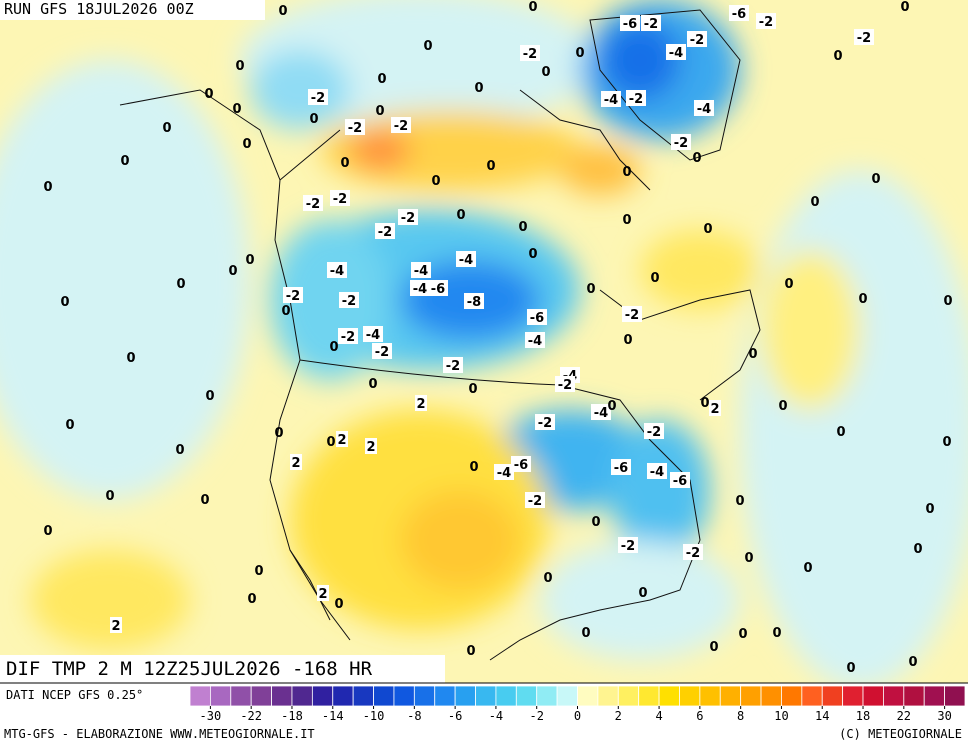  What do you see at coordinates (292, 716) in the screenshot?
I see `tick-label: -18` at bounding box center [292, 716].